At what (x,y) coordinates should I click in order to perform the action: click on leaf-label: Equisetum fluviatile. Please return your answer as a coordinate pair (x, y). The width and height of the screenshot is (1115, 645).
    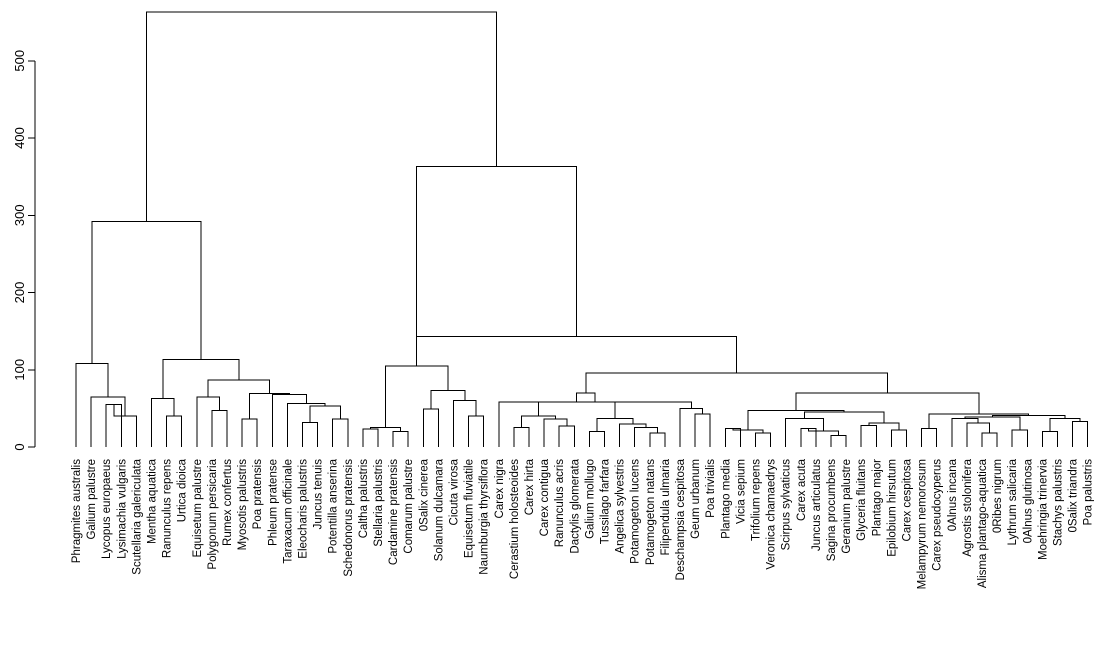
    Looking at the image, I should click on (470, 508).